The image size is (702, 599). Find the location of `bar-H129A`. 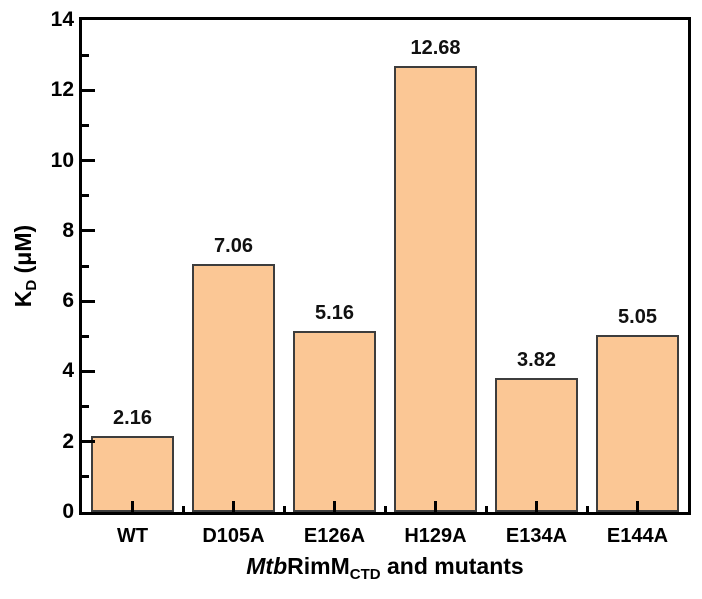

bar-H129A is located at coordinates (435, 289).